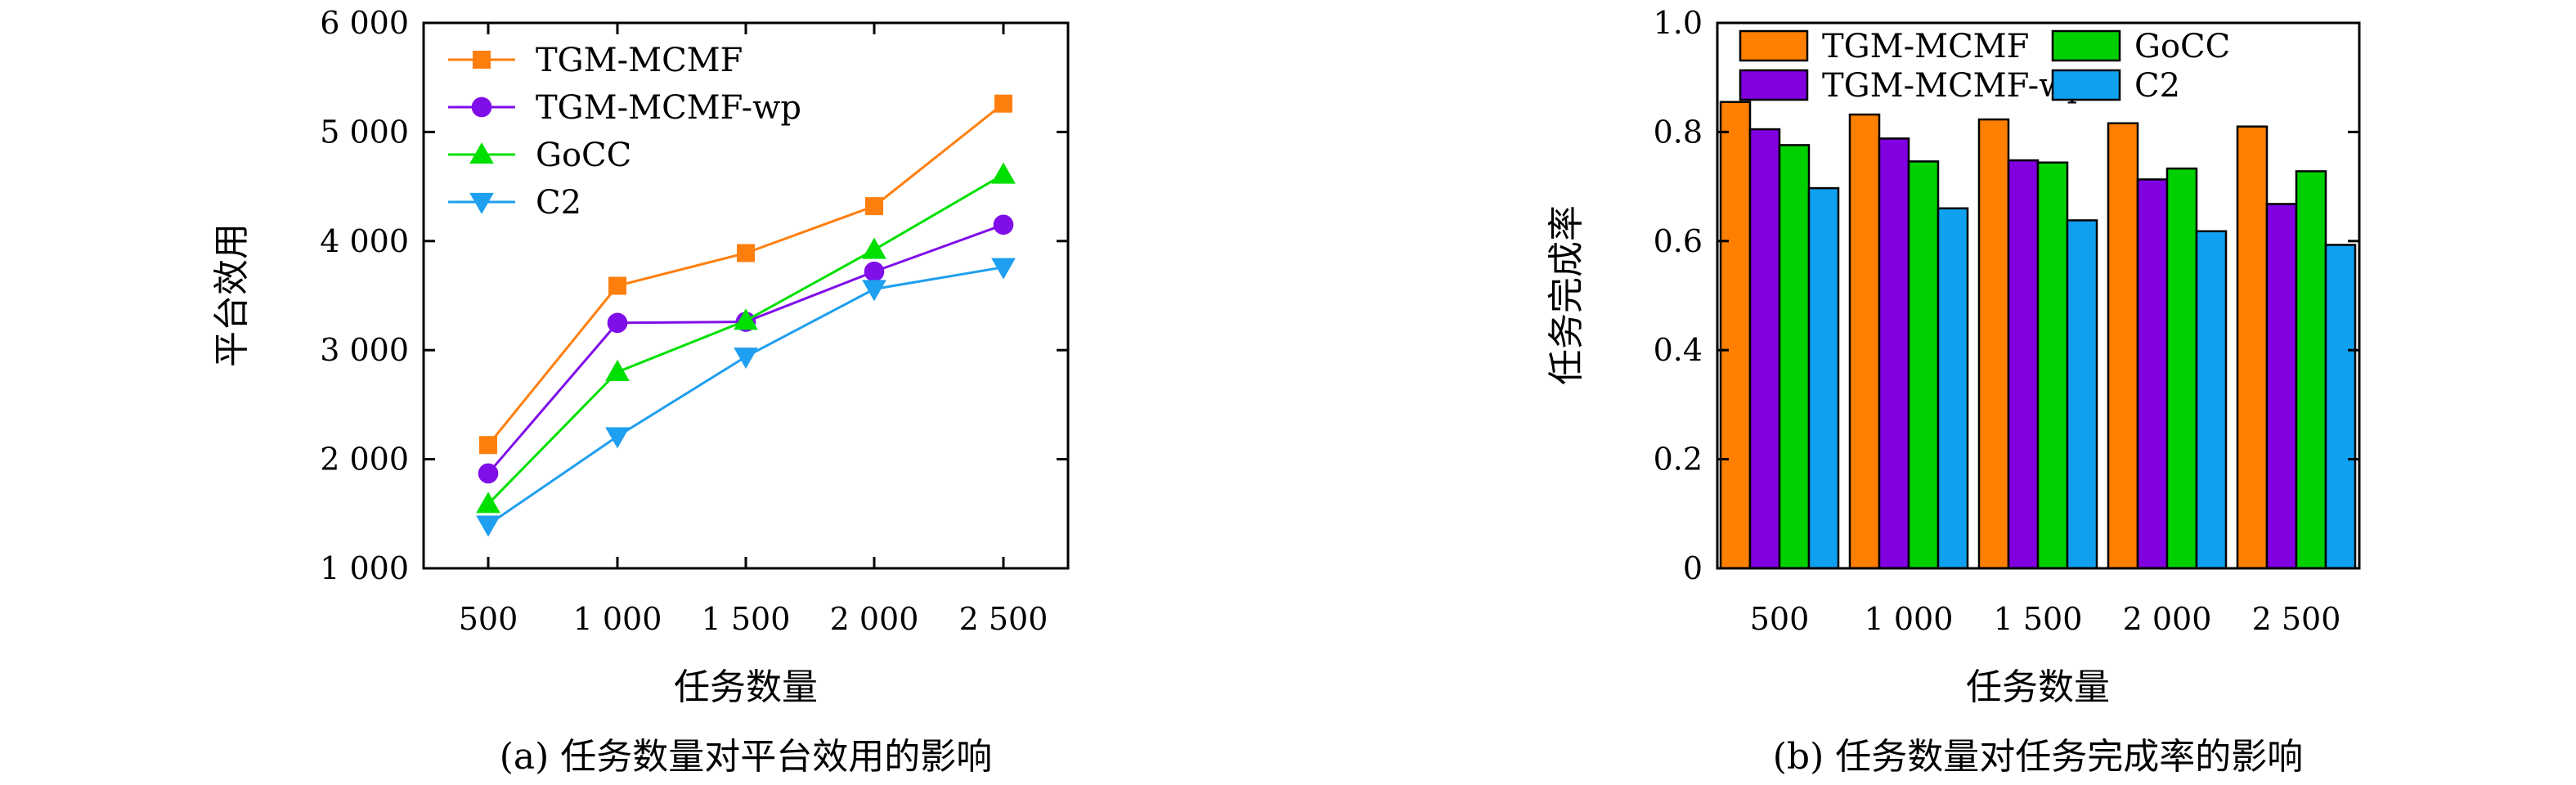 The image size is (2576, 785). What do you see at coordinates (1566, 295) in the screenshot?
I see `y-axis-label: 任务完成率` at bounding box center [1566, 295].